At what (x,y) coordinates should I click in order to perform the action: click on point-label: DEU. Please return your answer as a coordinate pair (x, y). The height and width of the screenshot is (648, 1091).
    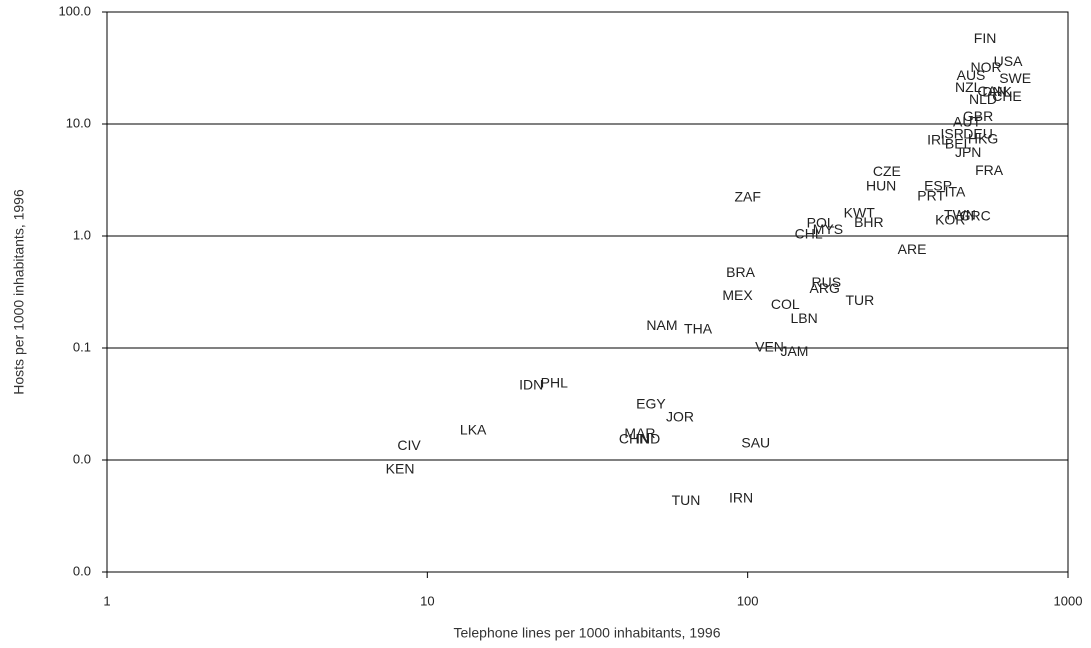
    Looking at the image, I should click on (978, 134).